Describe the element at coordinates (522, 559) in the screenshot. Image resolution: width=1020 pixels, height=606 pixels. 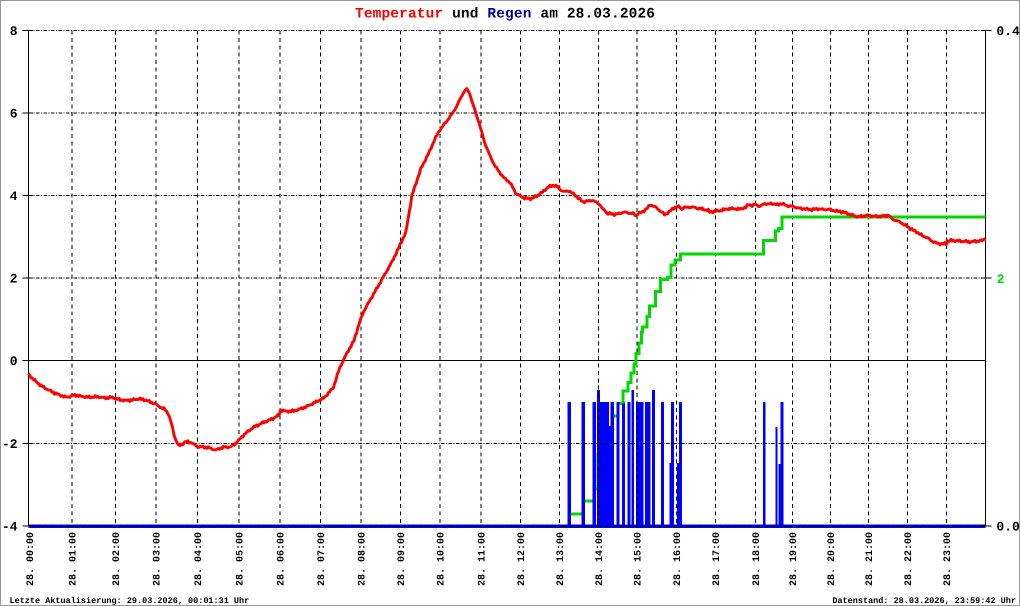
I see `svg-text: 28. 12:00` at that location.